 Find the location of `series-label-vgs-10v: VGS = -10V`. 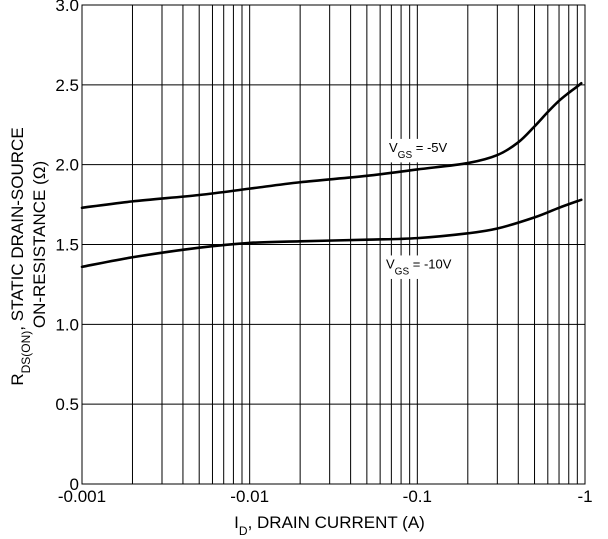

series-label-vgs-10v: VGS = -10V is located at coordinates (419, 267).